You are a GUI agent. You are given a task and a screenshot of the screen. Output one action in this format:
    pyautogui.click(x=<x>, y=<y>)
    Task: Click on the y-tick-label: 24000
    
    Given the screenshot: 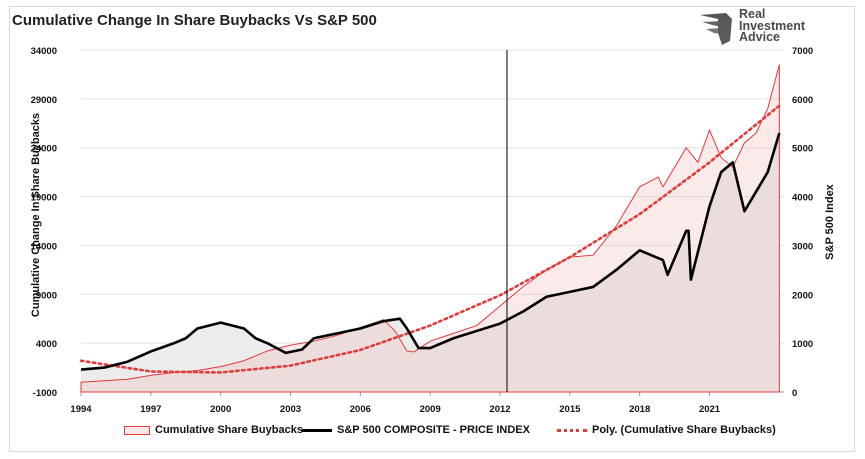 What is the action you would take?
    pyautogui.click(x=44, y=149)
    